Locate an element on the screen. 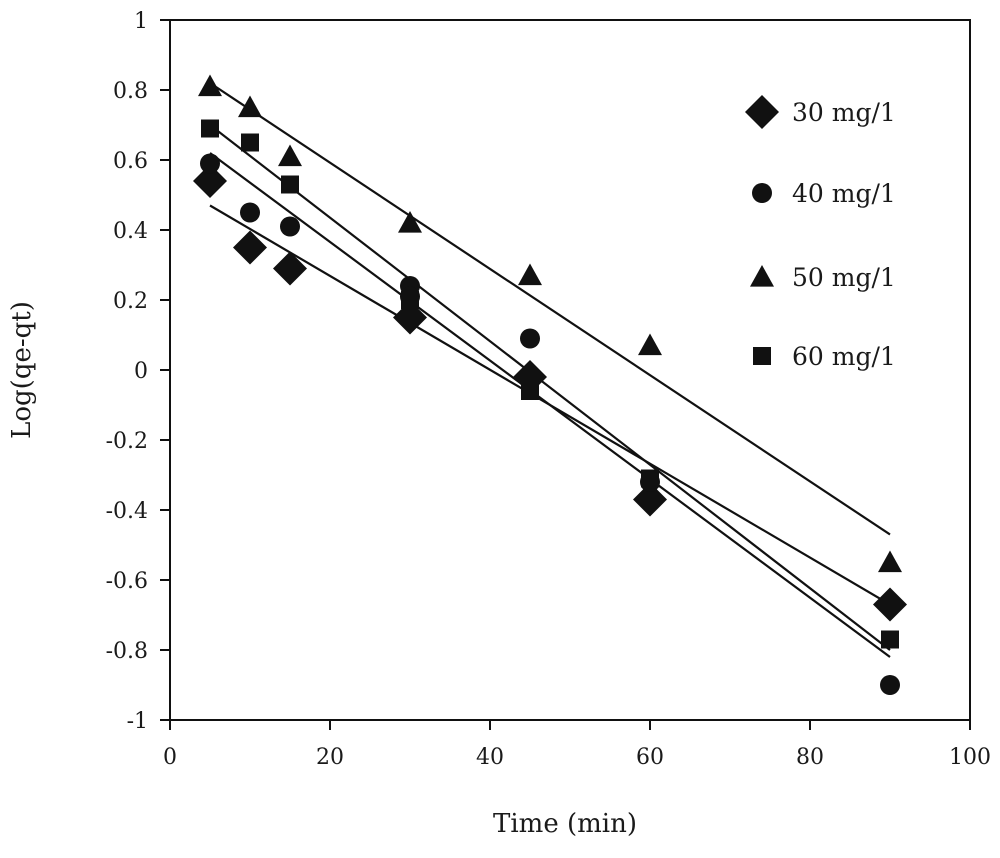 This screenshot has height=858, width=1000. legend-marker-circle is located at coordinates (762, 193).